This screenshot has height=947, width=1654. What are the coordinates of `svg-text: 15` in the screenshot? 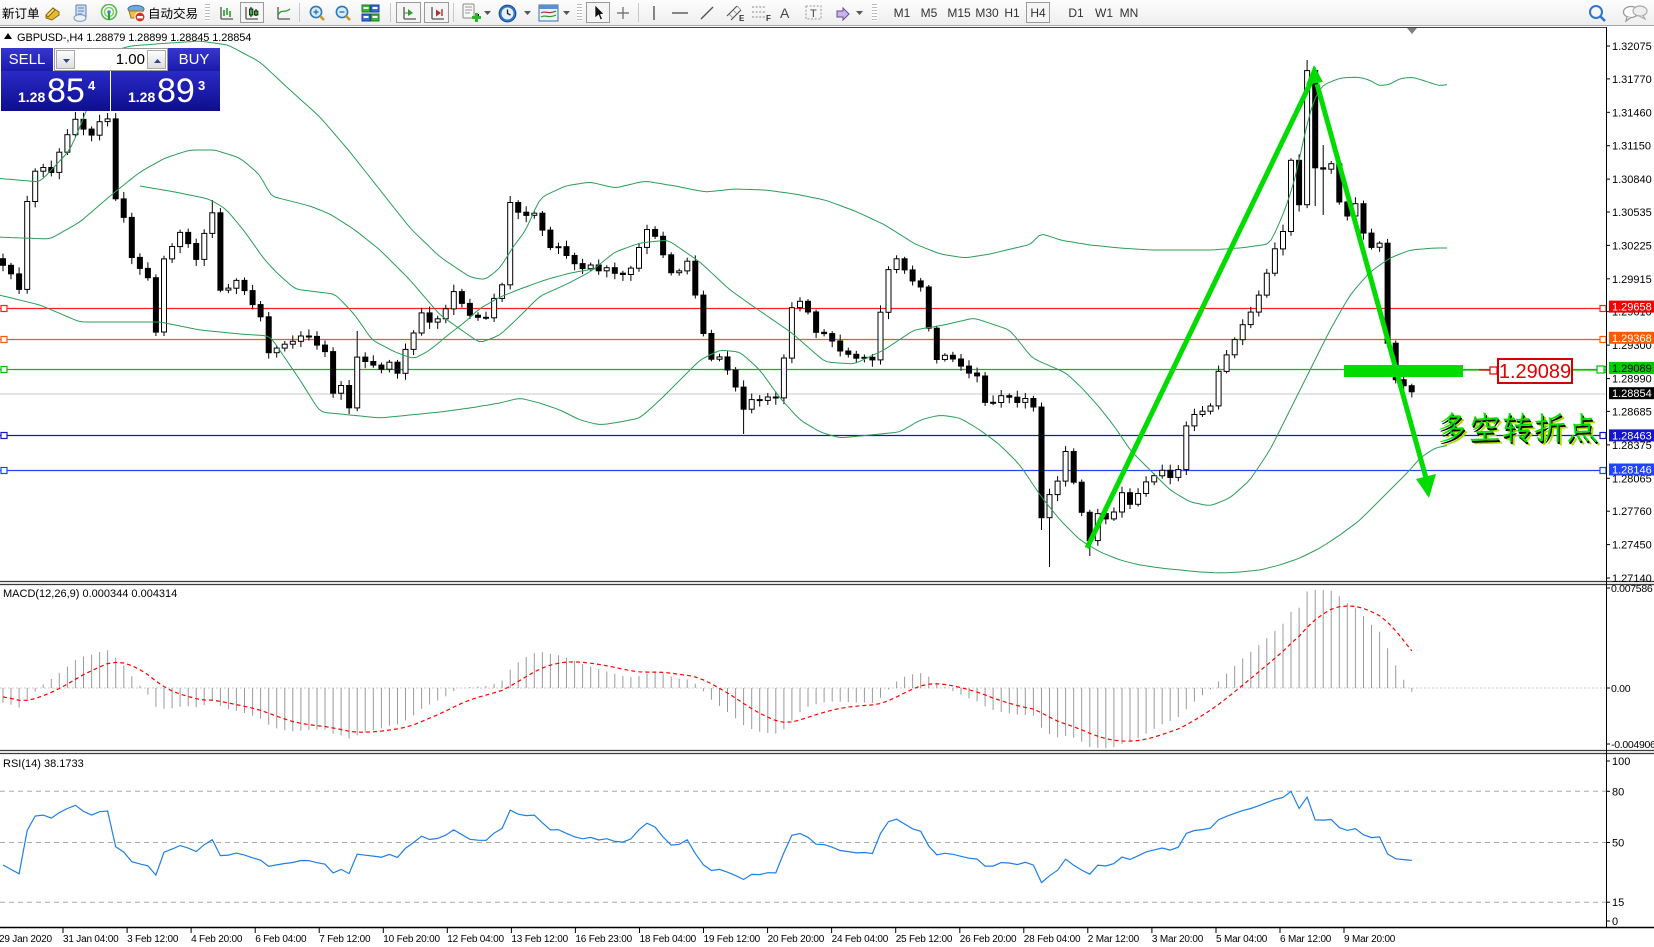 It's located at (1618, 903).